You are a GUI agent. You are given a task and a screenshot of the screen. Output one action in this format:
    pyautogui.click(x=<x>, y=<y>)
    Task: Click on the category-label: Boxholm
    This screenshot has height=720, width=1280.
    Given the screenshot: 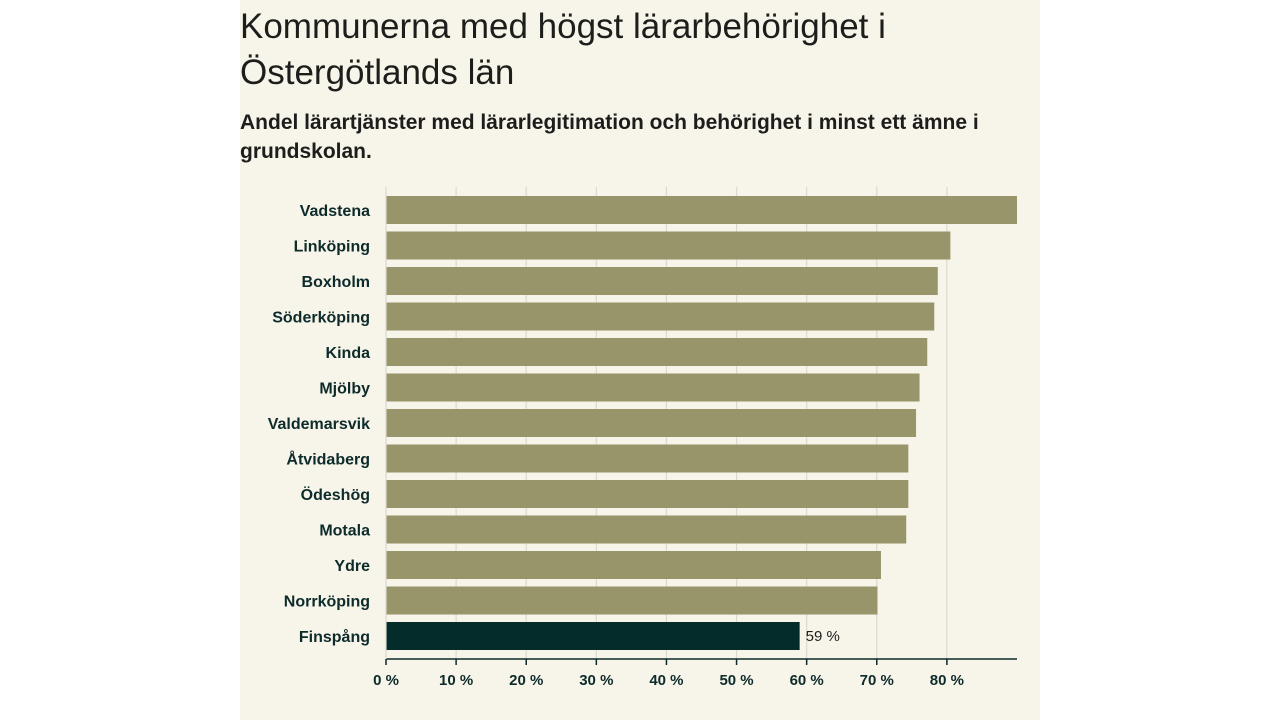 What is the action you would take?
    pyautogui.click(x=336, y=282)
    